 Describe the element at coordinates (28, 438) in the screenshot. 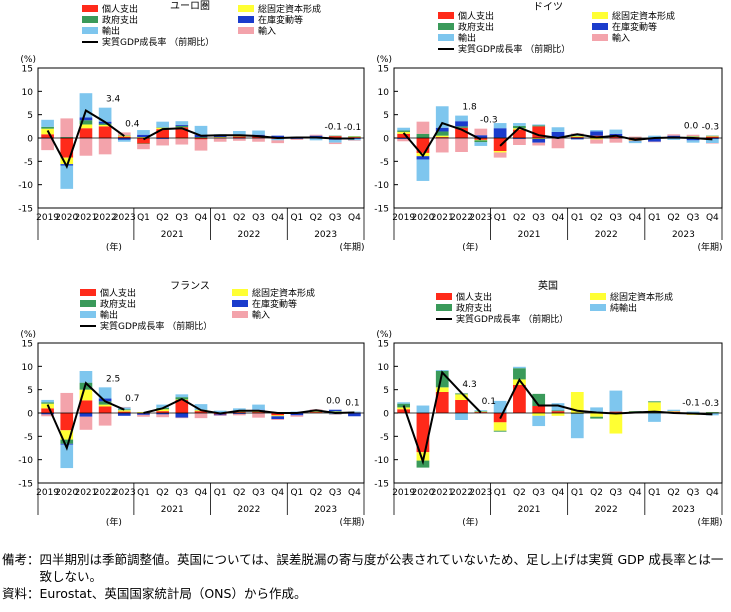

I see `y-tick-label: -5` at that location.